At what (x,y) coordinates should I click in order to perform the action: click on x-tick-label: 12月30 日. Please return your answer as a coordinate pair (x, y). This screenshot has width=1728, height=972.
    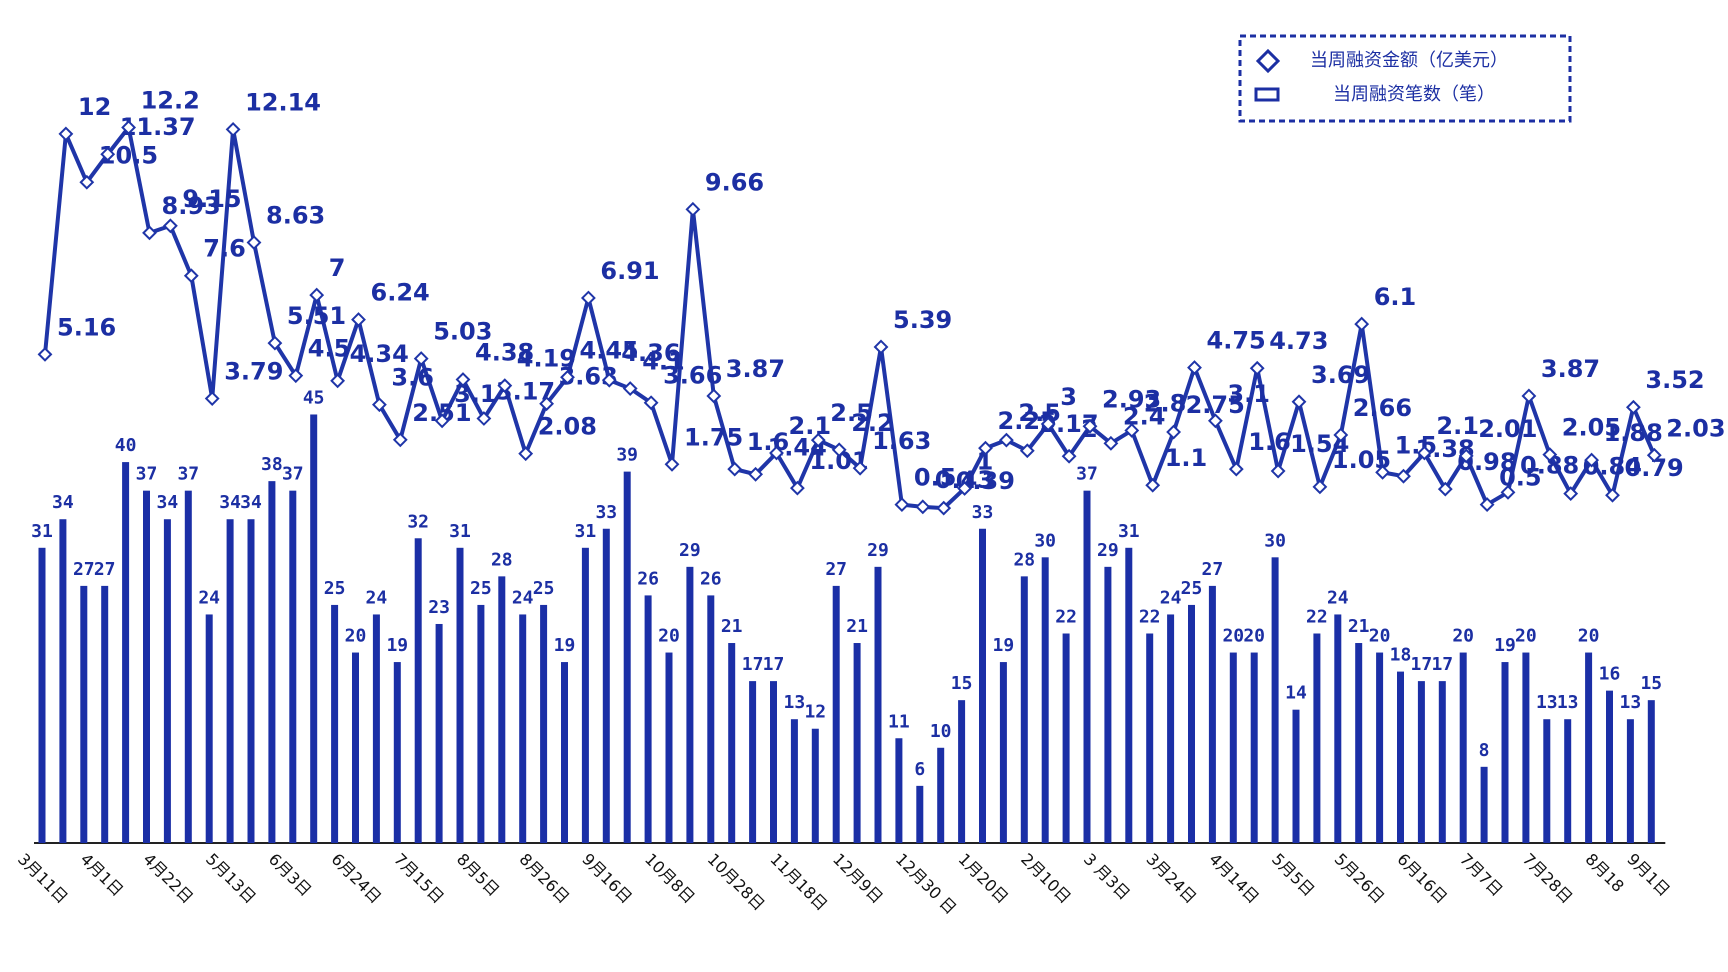
    Looking at the image, I should click on (926, 884).